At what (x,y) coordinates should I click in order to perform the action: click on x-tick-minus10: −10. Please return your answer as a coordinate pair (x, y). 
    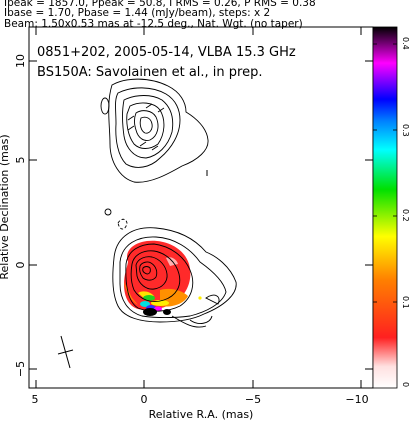
    Looking at the image, I should click on (356, 399).